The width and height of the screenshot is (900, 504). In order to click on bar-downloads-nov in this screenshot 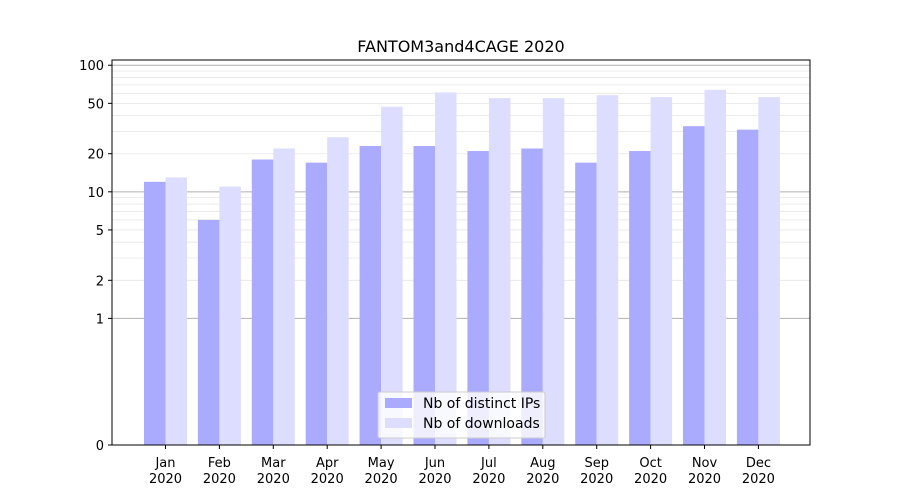, I will do `click(715, 267)`.